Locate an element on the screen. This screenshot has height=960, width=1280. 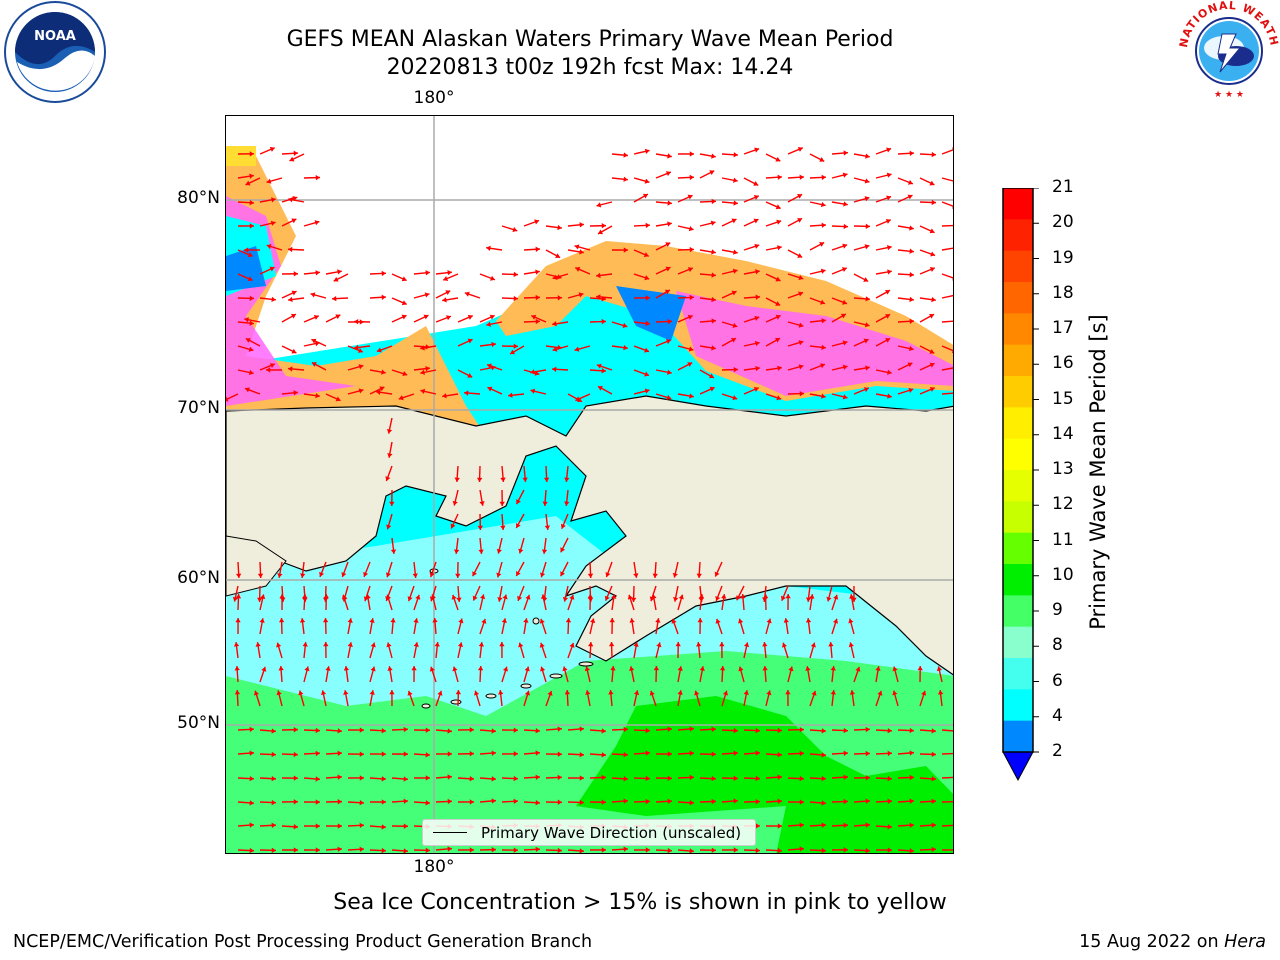
lat-label-80n: 80°N is located at coordinates (198, 198).